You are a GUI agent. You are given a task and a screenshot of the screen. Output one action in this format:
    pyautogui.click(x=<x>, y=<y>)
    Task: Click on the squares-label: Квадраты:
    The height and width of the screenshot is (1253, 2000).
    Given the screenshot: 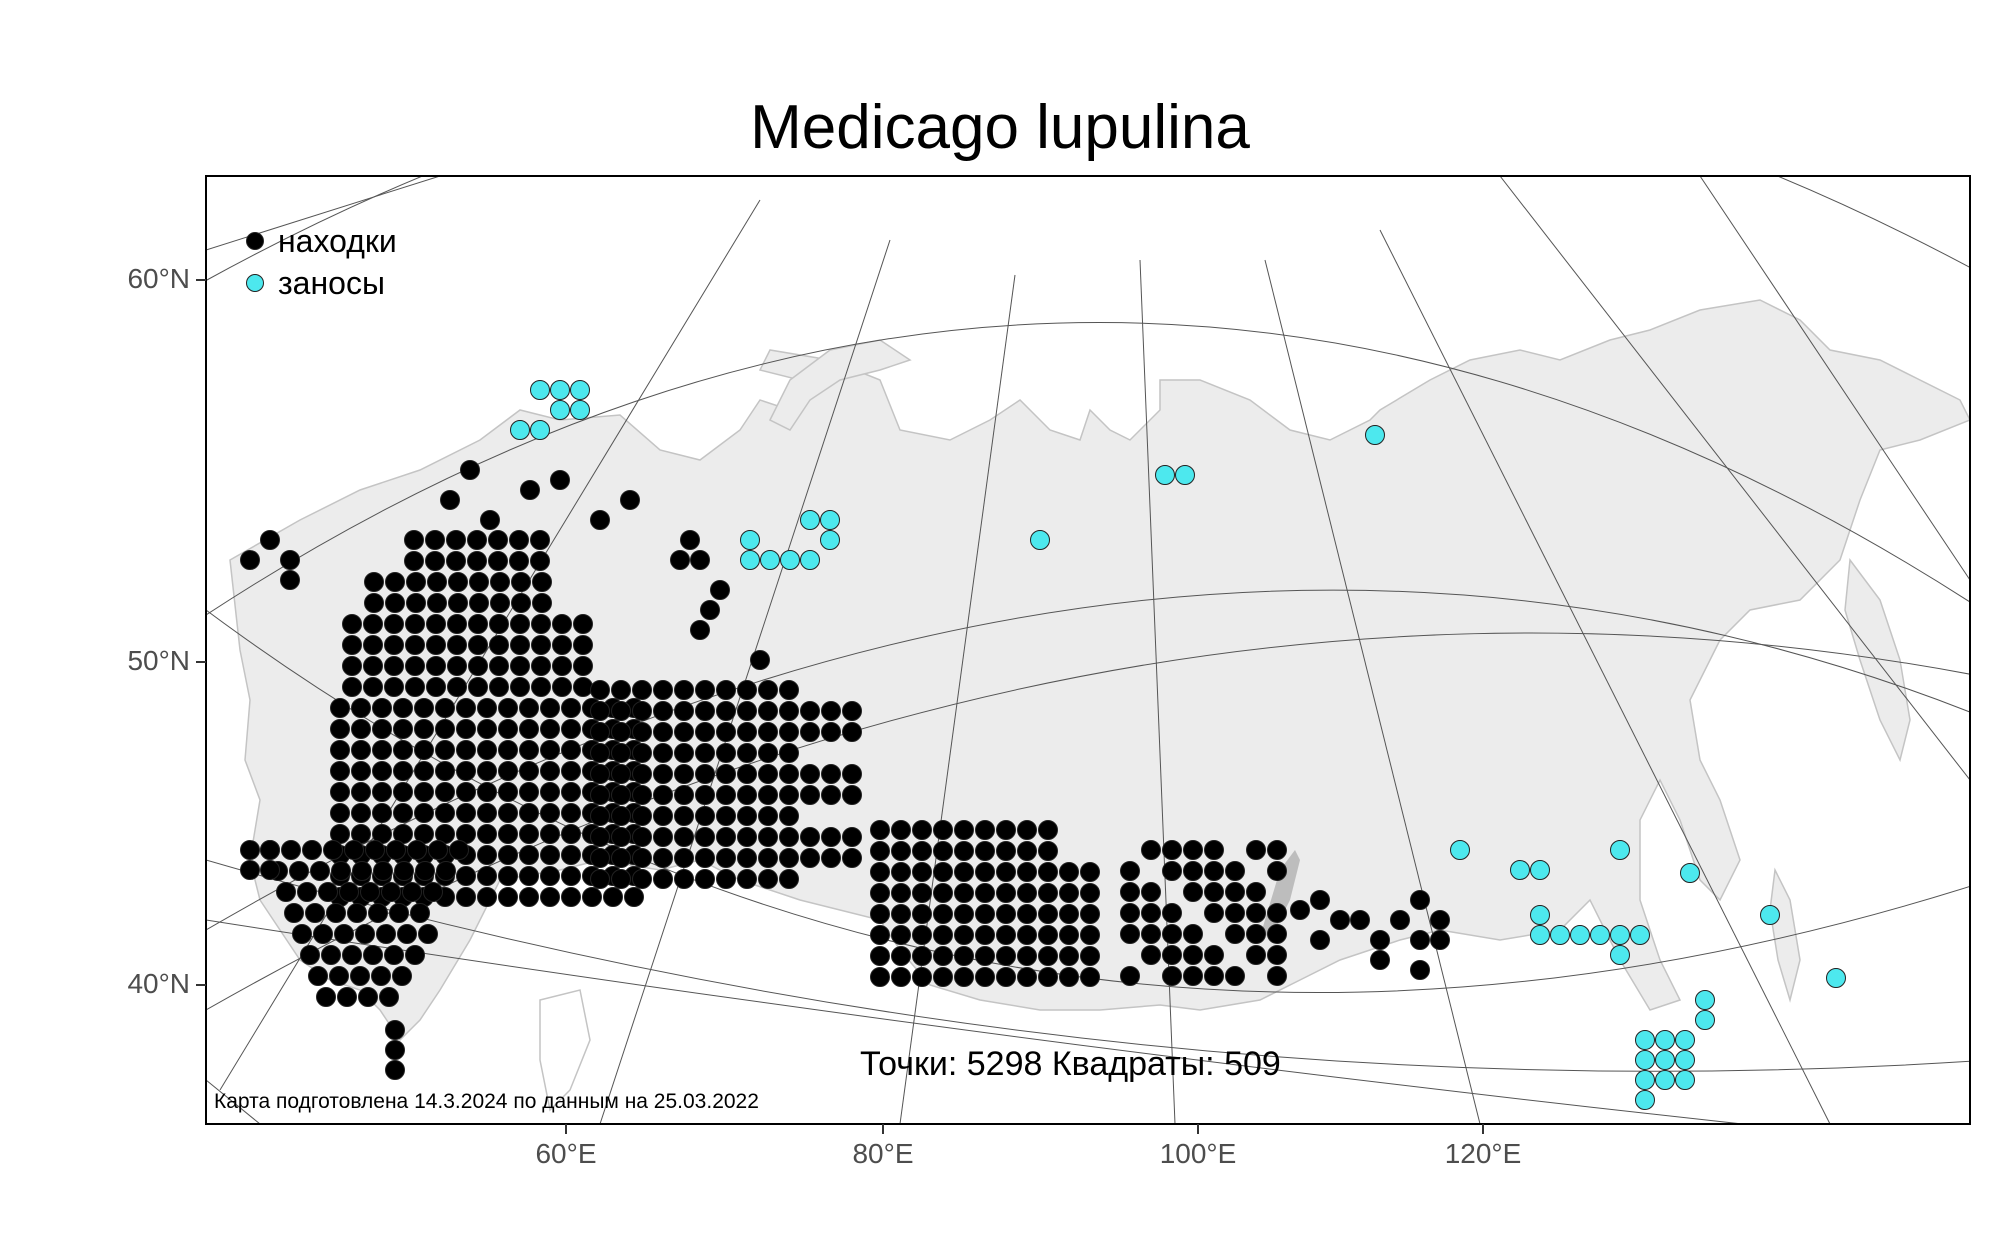 What is the action you would take?
    pyautogui.click(x=1133, y=1064)
    